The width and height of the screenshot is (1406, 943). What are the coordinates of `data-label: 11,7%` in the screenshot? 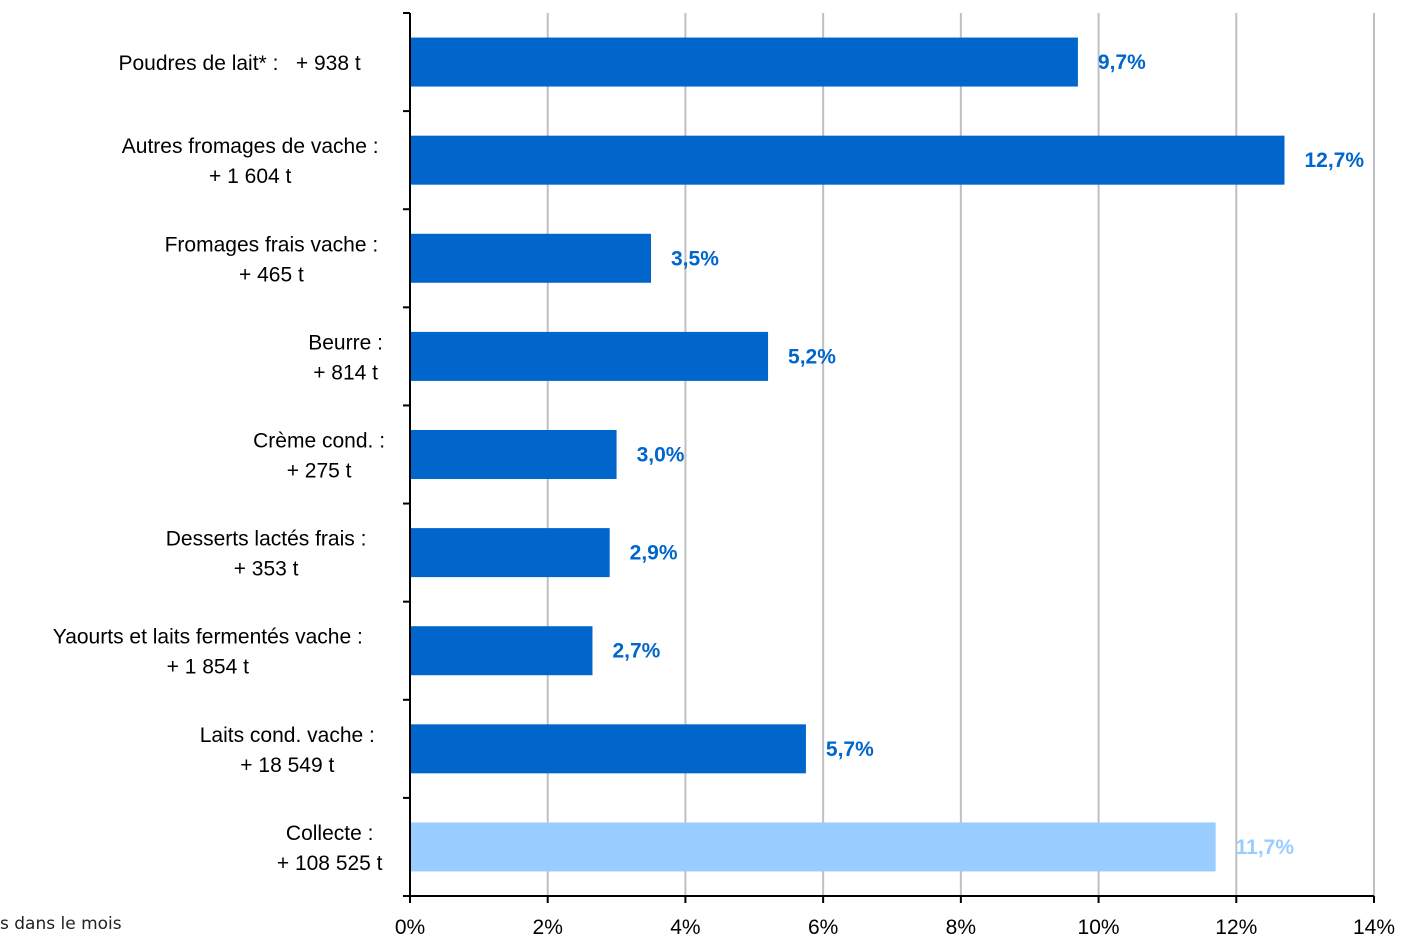 It's located at (1265, 847).